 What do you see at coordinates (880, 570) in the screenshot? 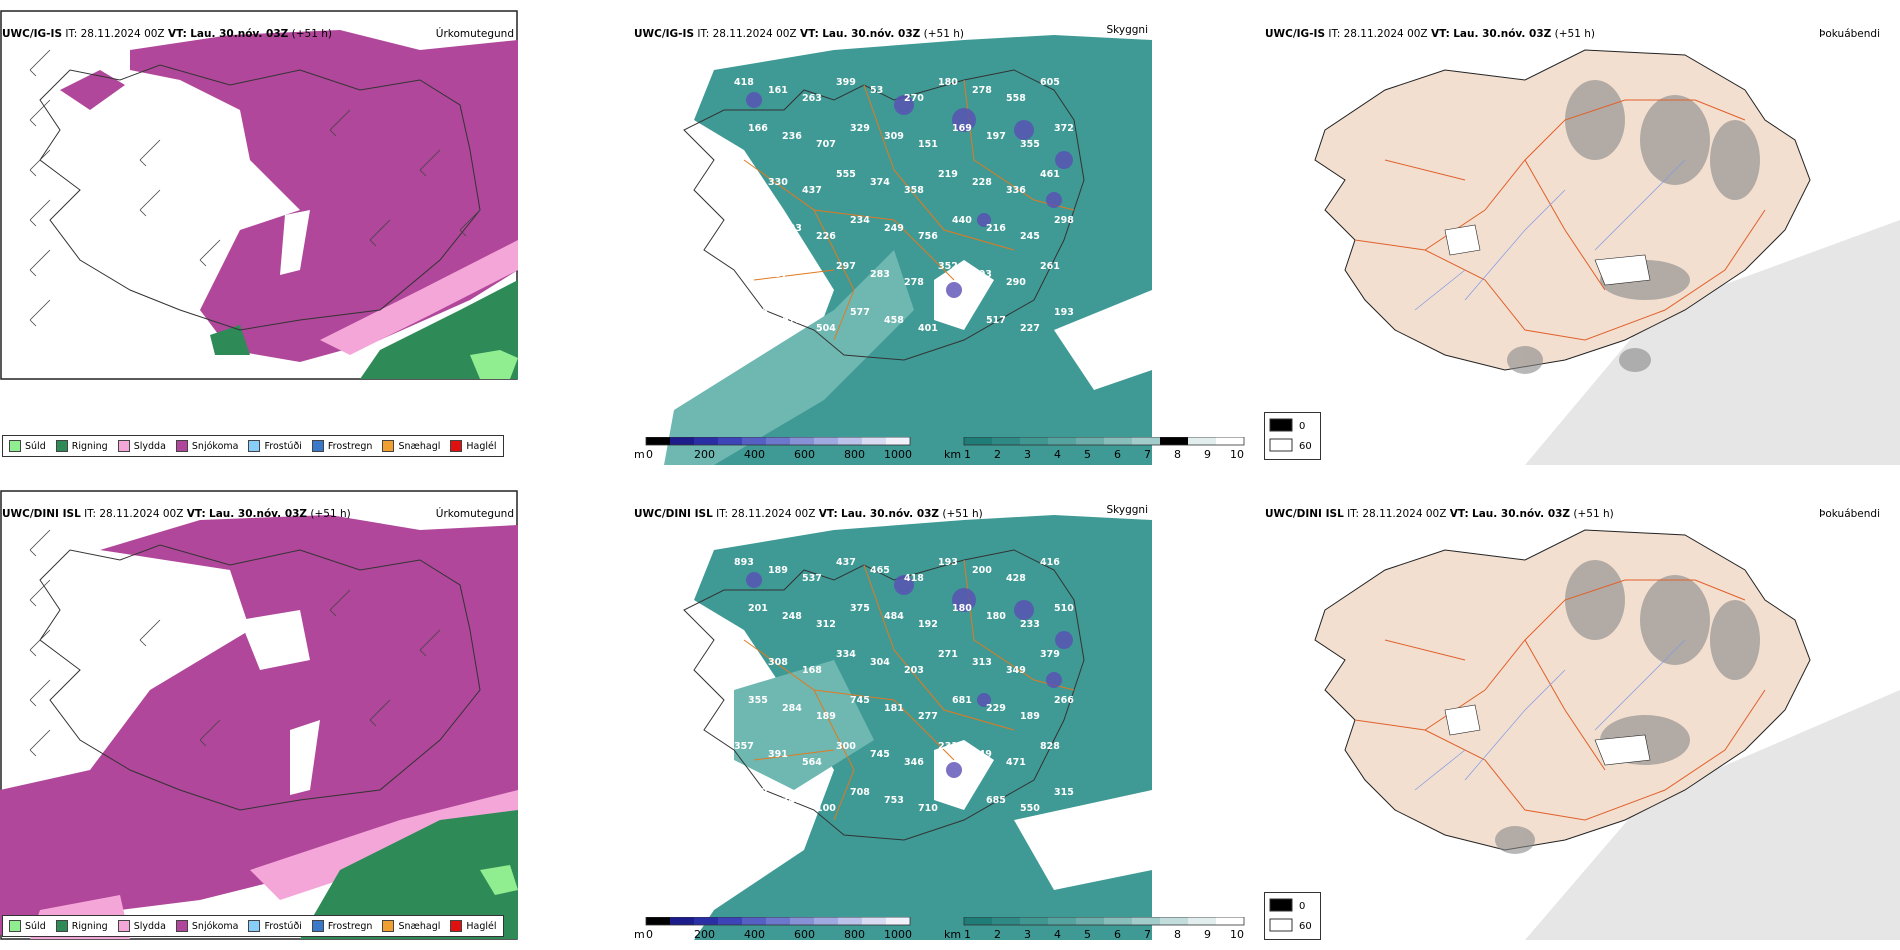
I see `altitude-label: 465` at bounding box center [880, 570].